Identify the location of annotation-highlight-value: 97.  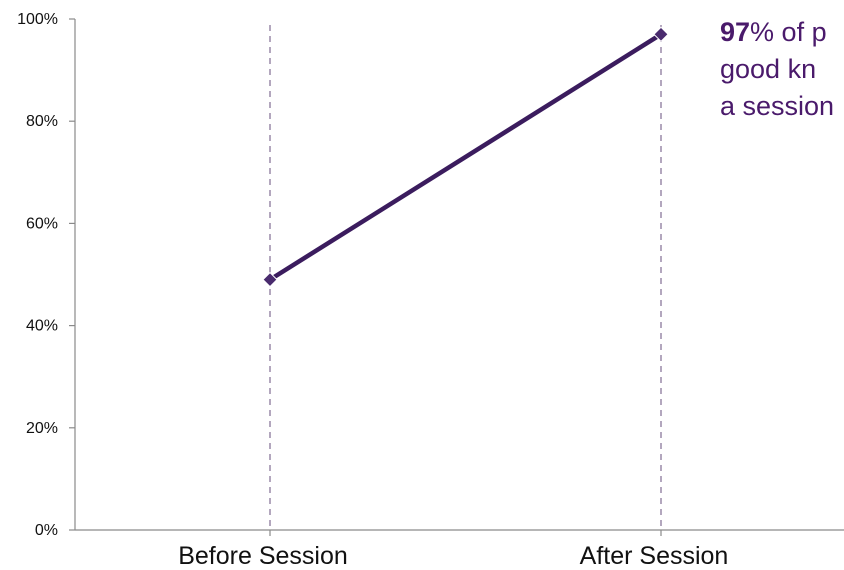
(735, 32).